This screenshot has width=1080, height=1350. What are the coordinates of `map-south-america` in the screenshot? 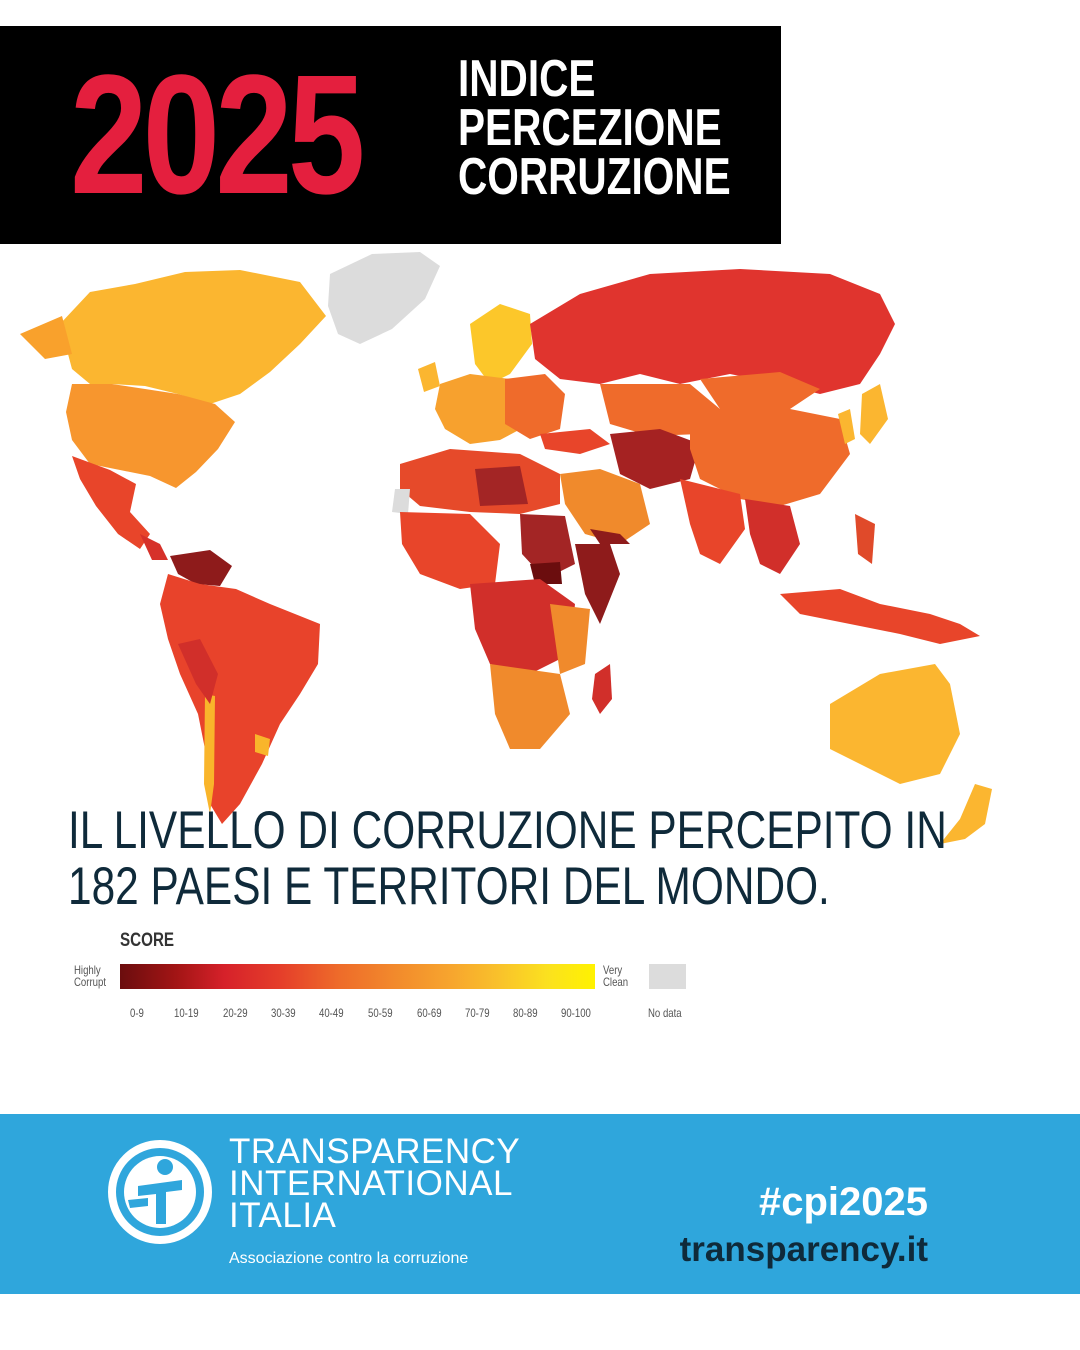 It's located at (240, 699).